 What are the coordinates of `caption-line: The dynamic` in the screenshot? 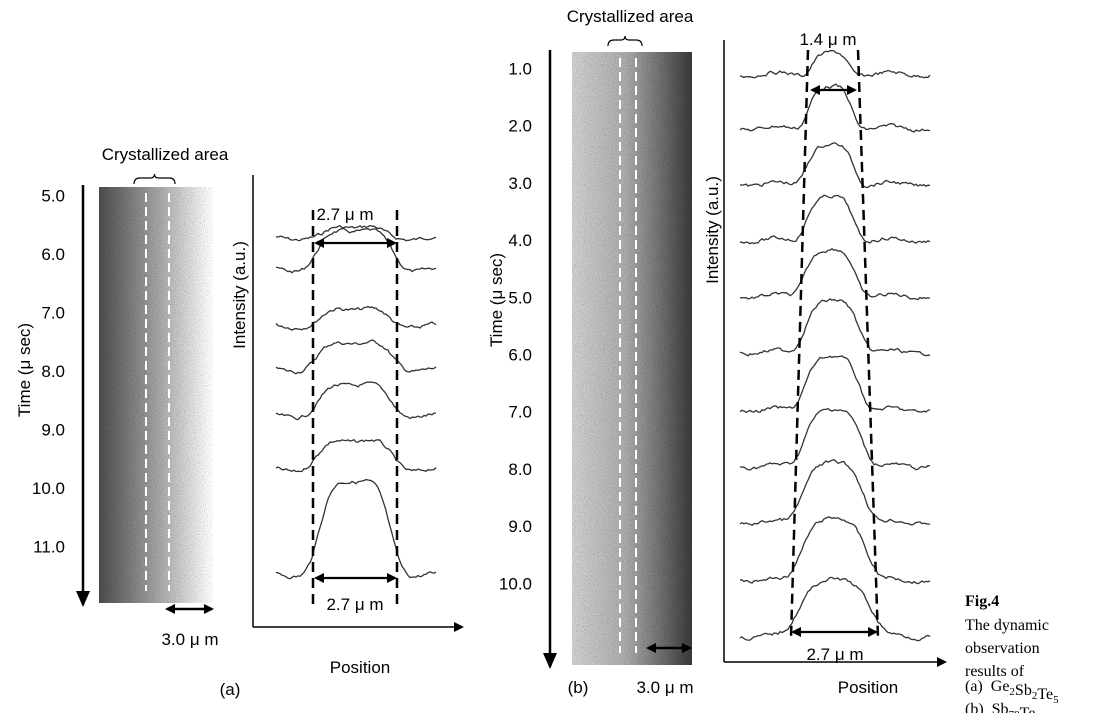 It's located at (1007, 625).